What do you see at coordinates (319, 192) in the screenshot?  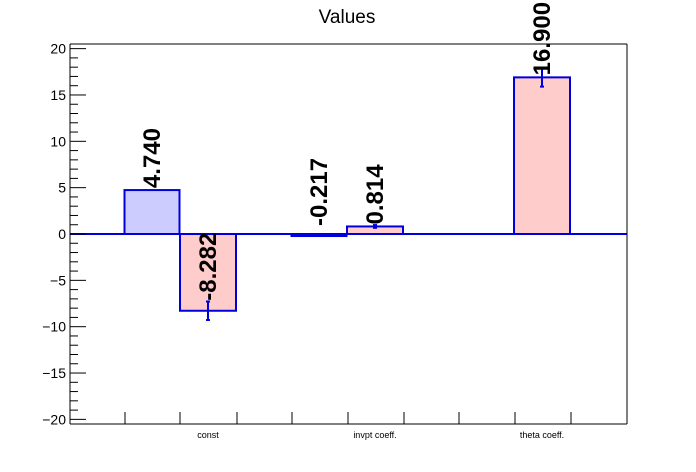 I see `value-label-s0-c1: -0.217` at bounding box center [319, 192].